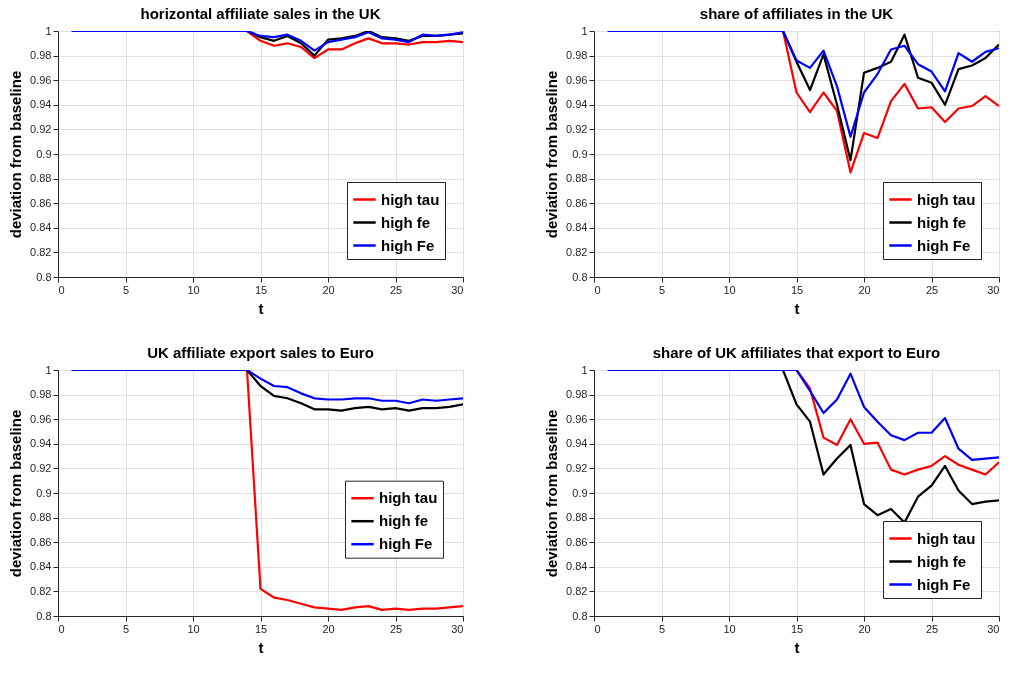 The height and width of the screenshot is (675, 1027). I want to click on chart-title: share of affiliates in the UK, so click(796, 13).